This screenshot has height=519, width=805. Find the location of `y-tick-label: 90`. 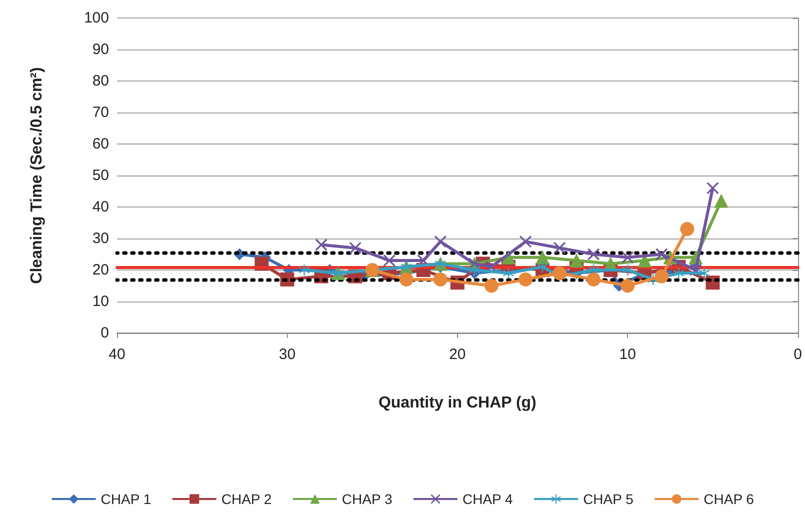

y-tick-label: 90 is located at coordinates (100, 49).